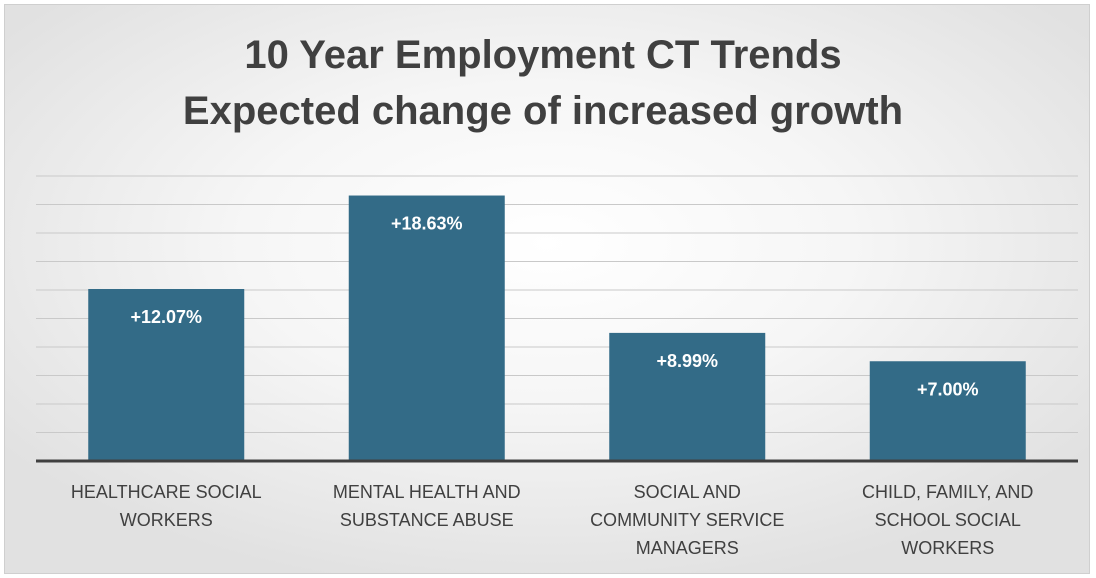  I want to click on category-label: SUBSTANCE ABUSE, so click(427, 520).